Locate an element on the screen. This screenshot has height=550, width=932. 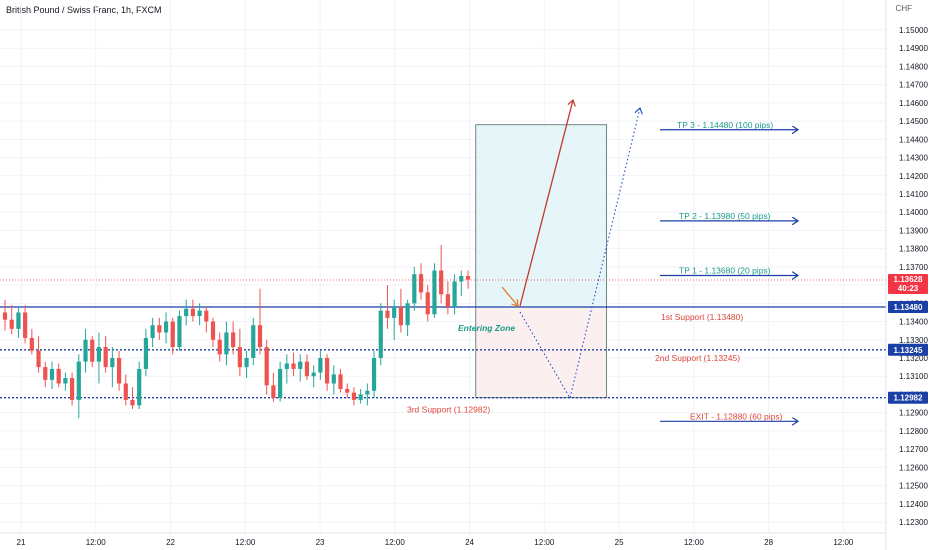
level-price-value: 1.13245 is located at coordinates (908, 350).